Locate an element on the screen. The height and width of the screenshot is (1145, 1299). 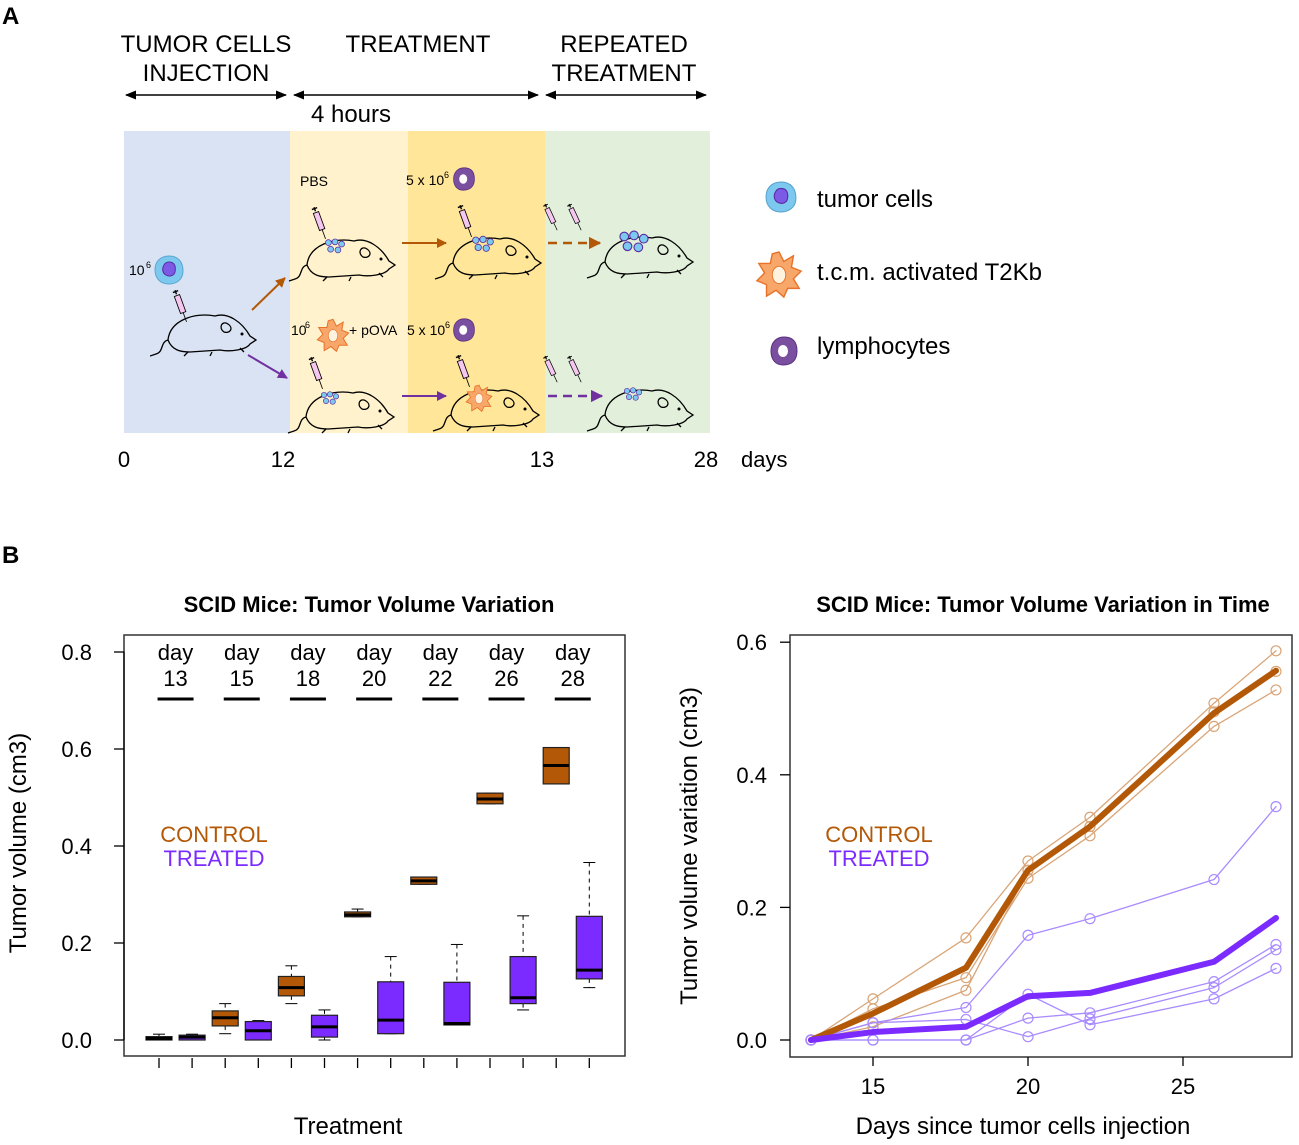
timeline-day-12: 12 is located at coordinates (283, 459).